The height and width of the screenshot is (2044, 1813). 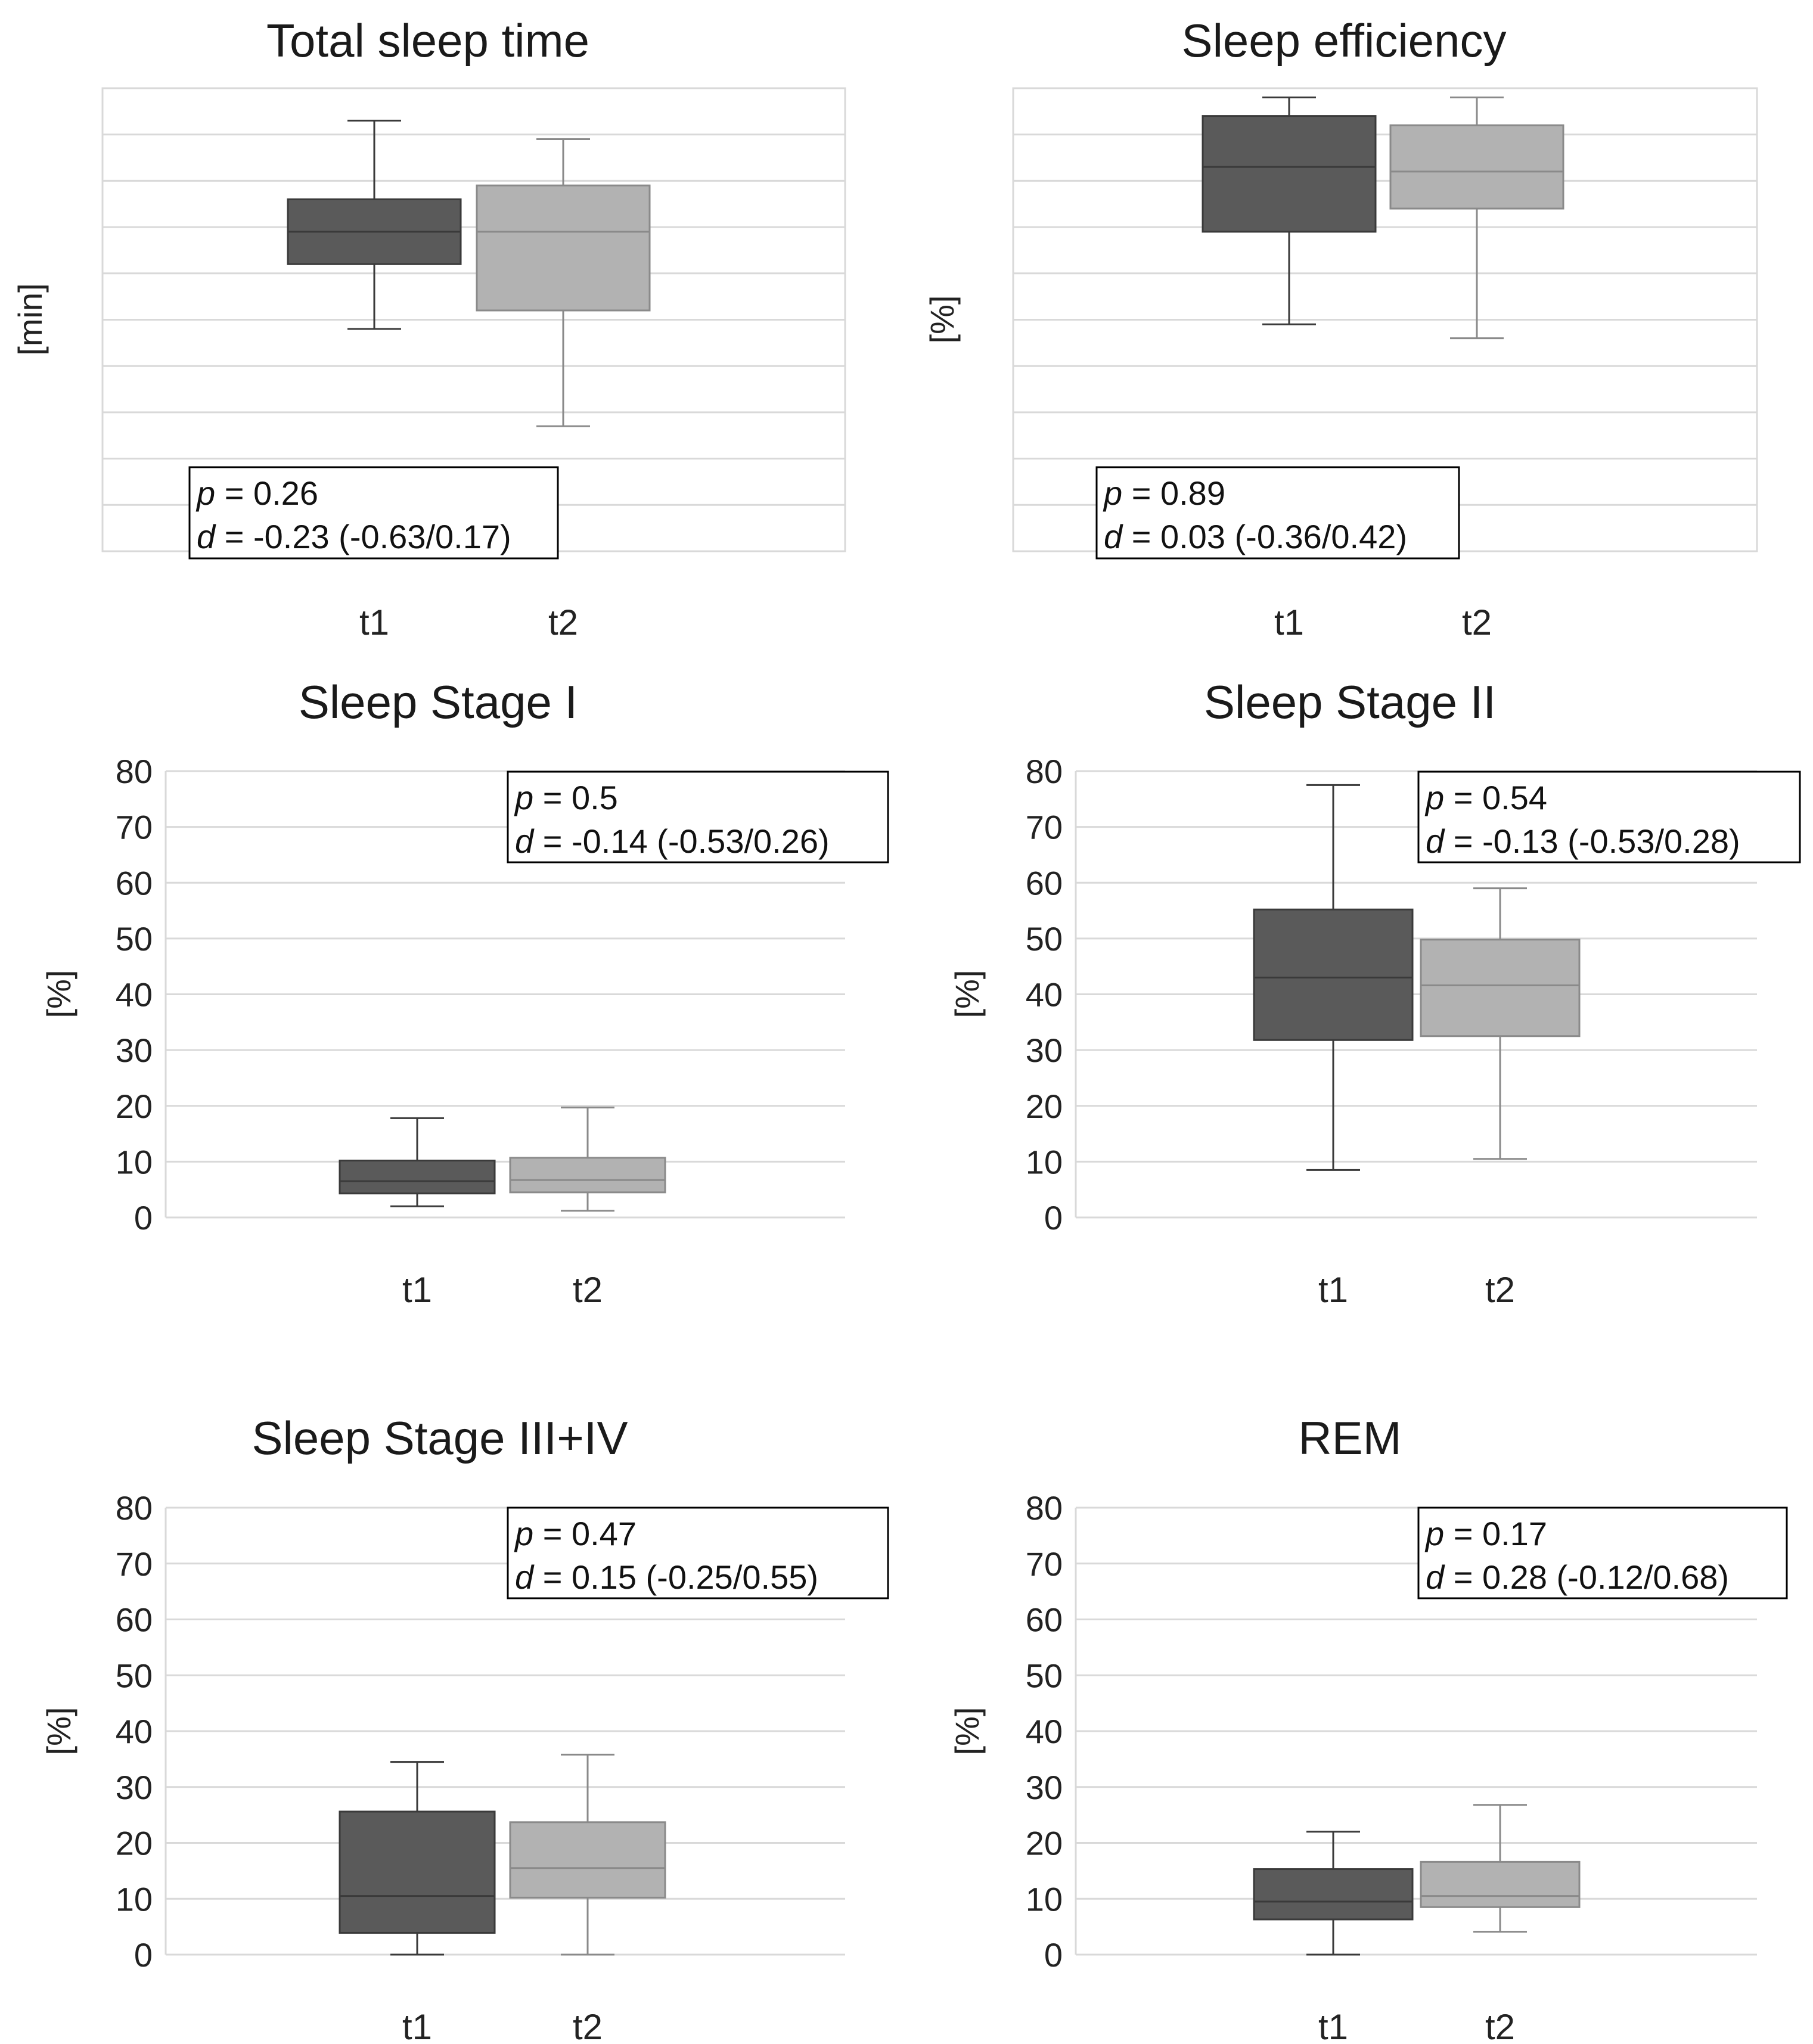 I want to click on p-value-text: p = 0.47, so click(x=575, y=1534).